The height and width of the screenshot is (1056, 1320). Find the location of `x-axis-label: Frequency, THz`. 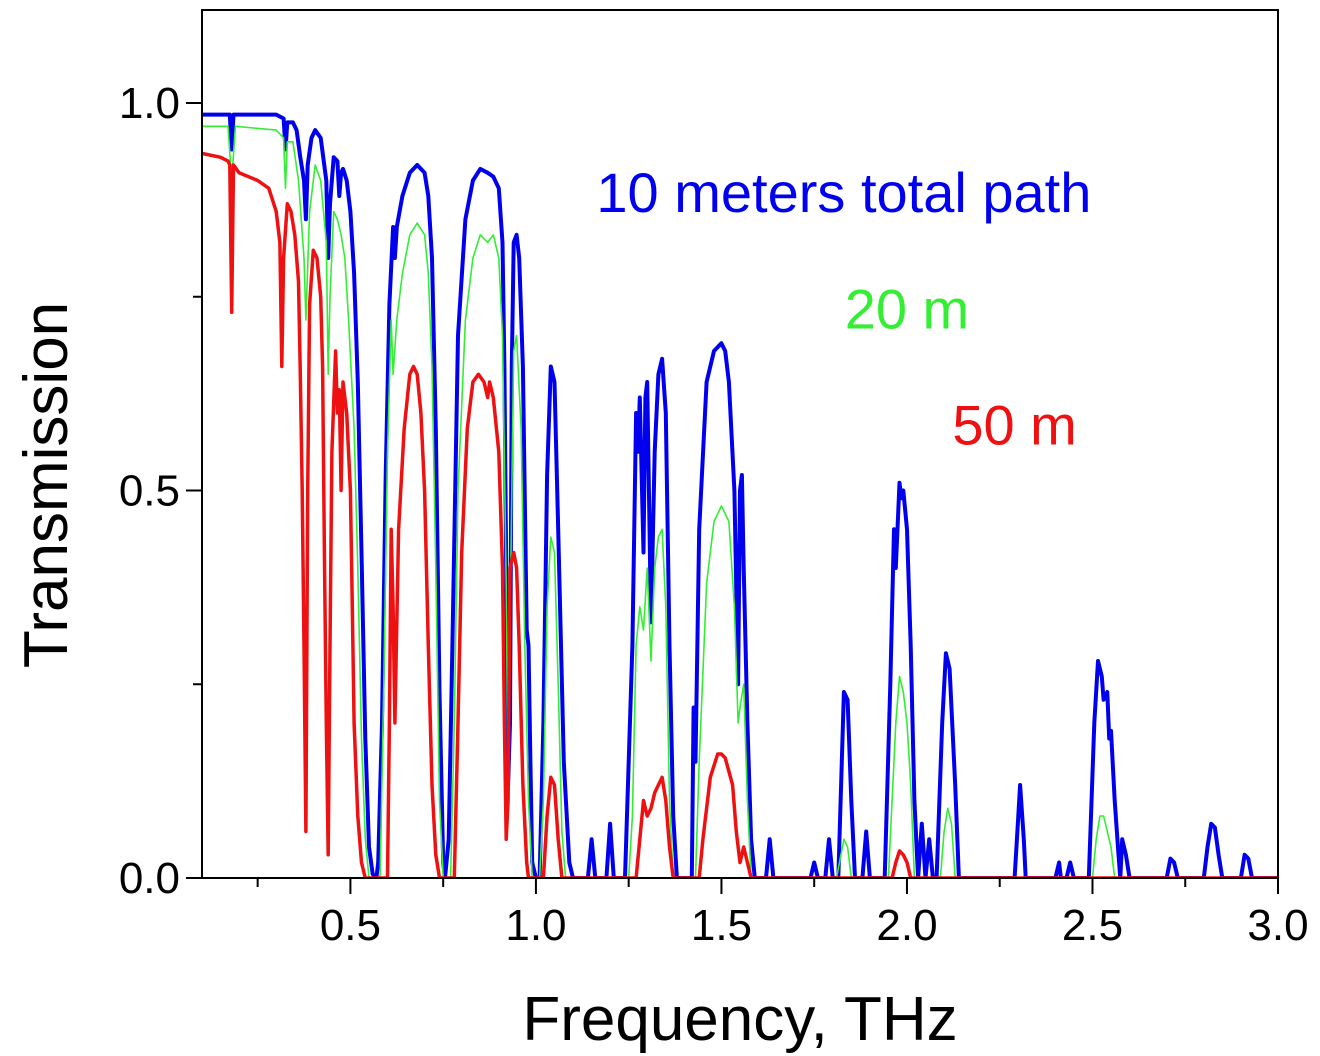

x-axis-label: Frequency, THz is located at coordinates (739, 1019).